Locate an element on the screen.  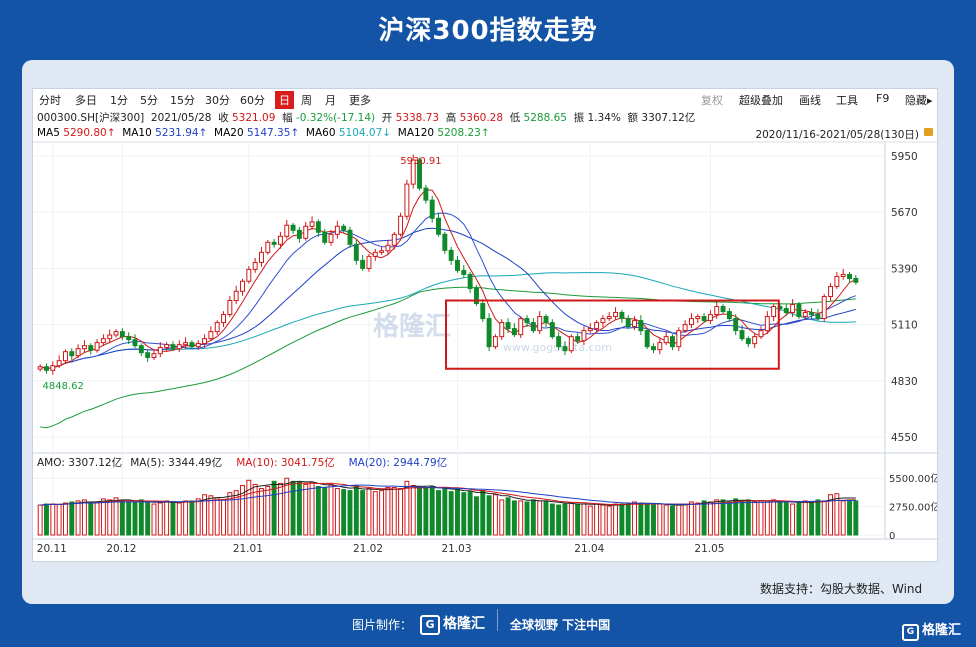
corner-brand: 格隆汇 is located at coordinates (942, 630).